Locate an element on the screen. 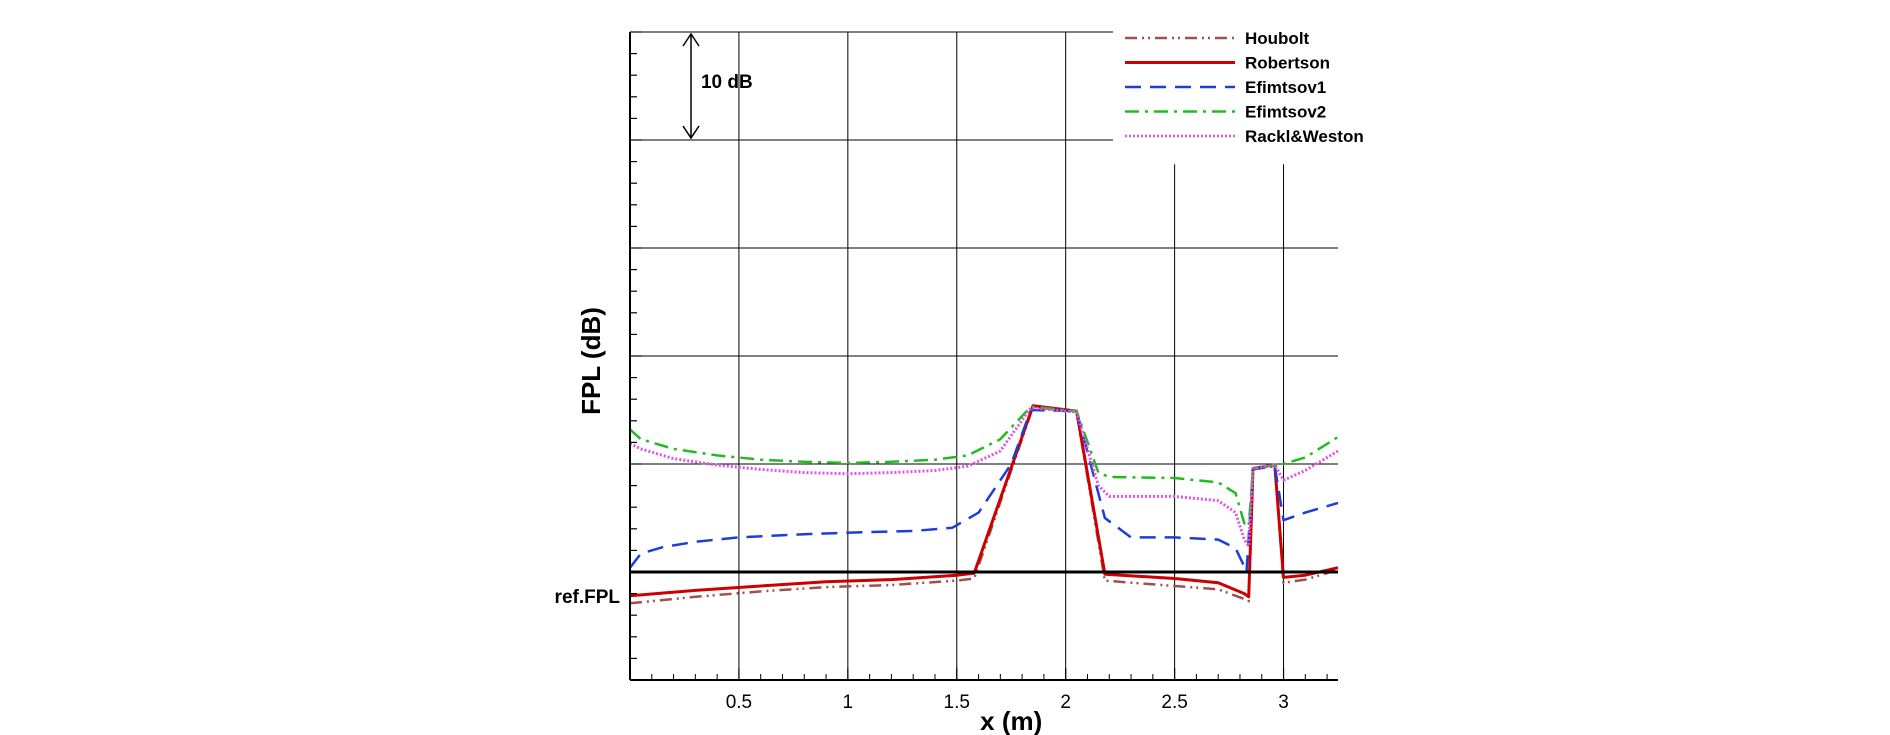 This screenshot has width=1890, height=735. series-line-rackl-weston is located at coordinates (984, 477).